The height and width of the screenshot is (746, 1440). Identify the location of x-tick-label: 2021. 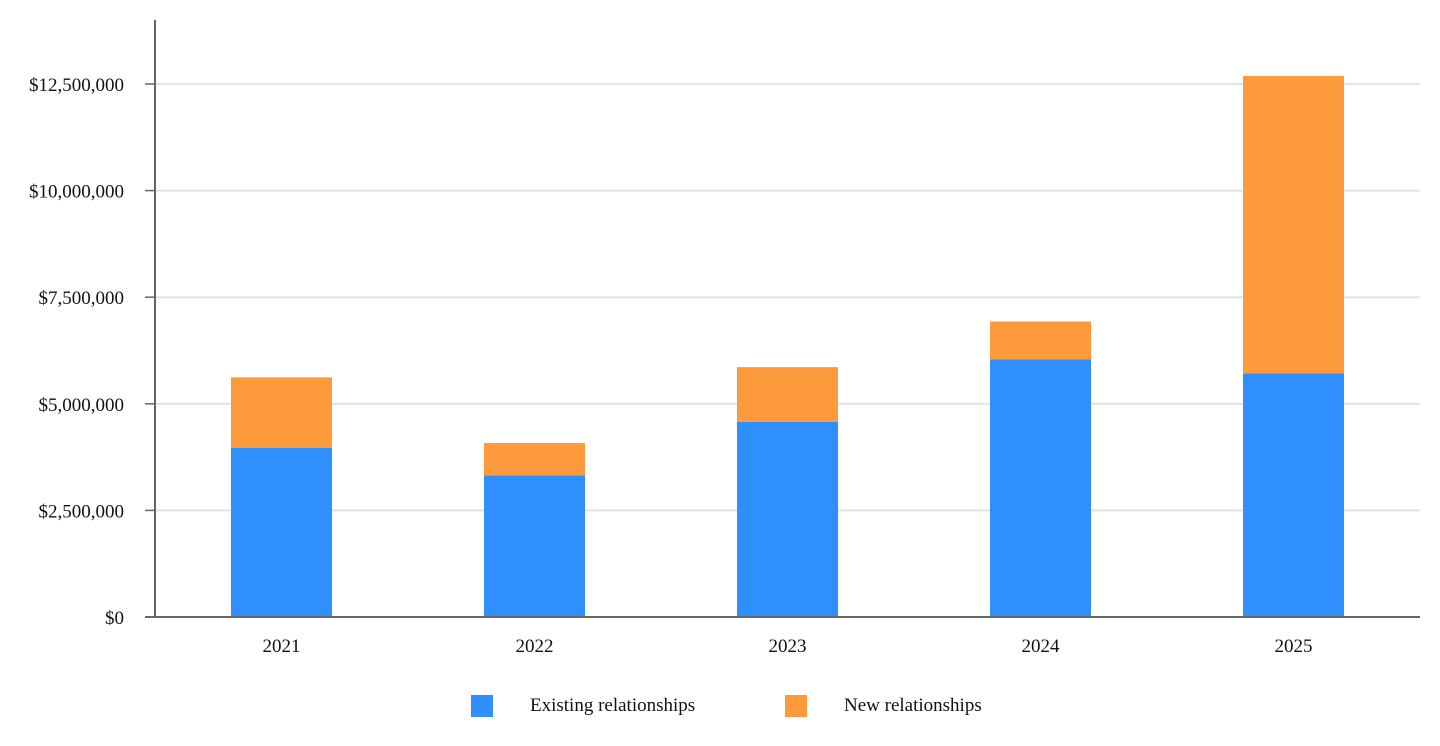
(282, 646).